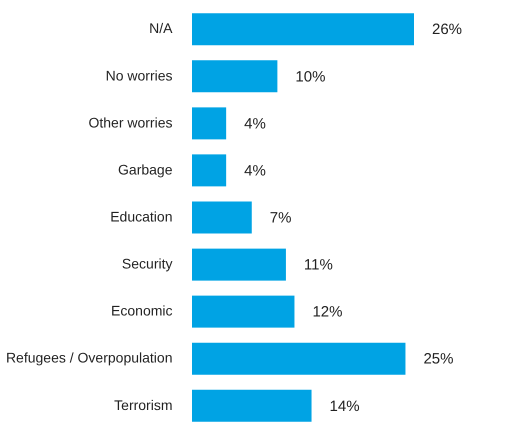  What do you see at coordinates (281, 218) in the screenshot?
I see `data-label: 7%` at bounding box center [281, 218].